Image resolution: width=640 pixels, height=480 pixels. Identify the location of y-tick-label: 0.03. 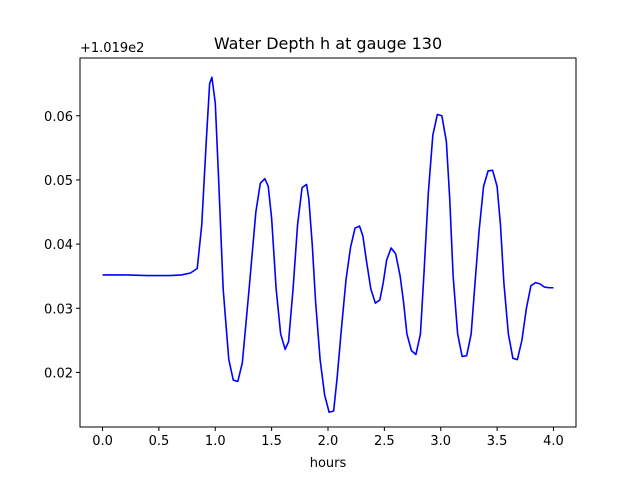
(58, 309).